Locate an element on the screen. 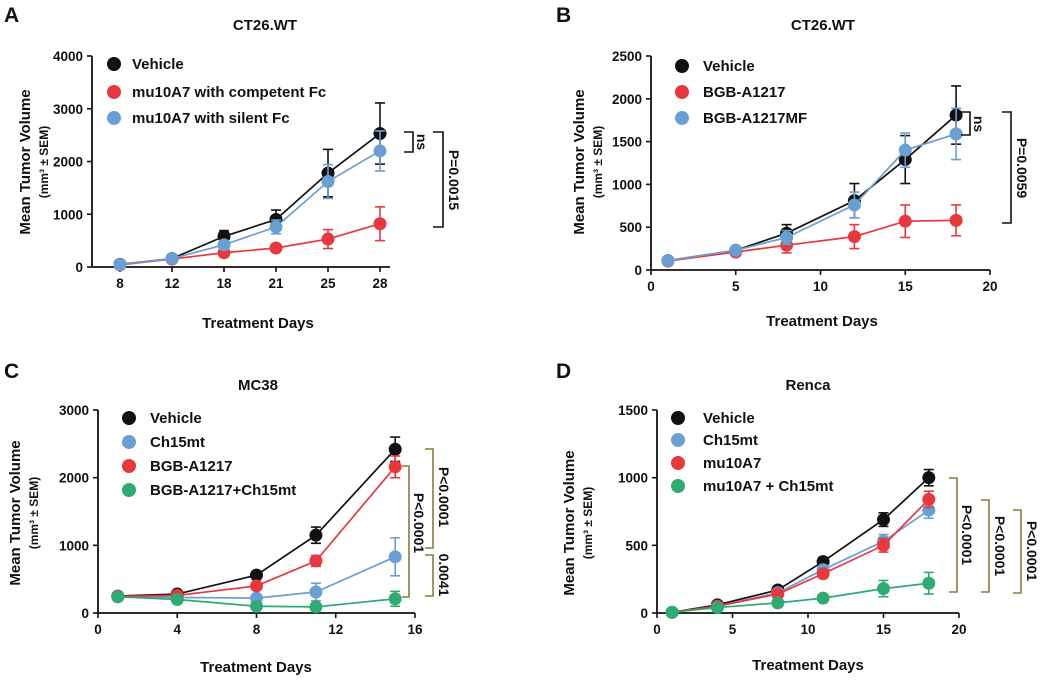 The width and height of the screenshot is (1052, 682). x-tick-label: 18 is located at coordinates (224, 283).